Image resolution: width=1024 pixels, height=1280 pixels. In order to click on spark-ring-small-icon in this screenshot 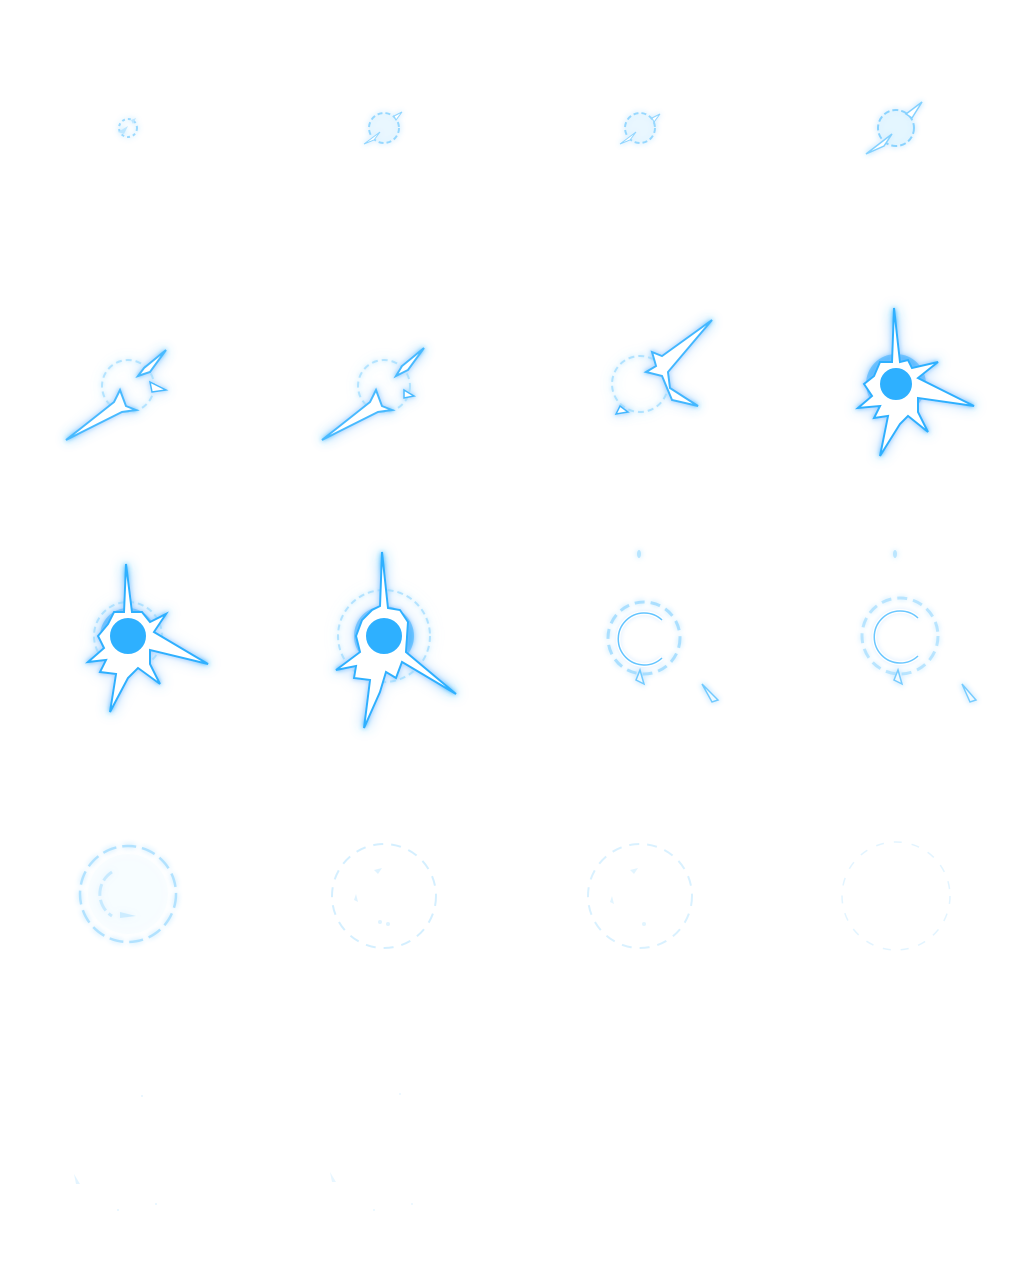, I will do `click(128, 128)`.